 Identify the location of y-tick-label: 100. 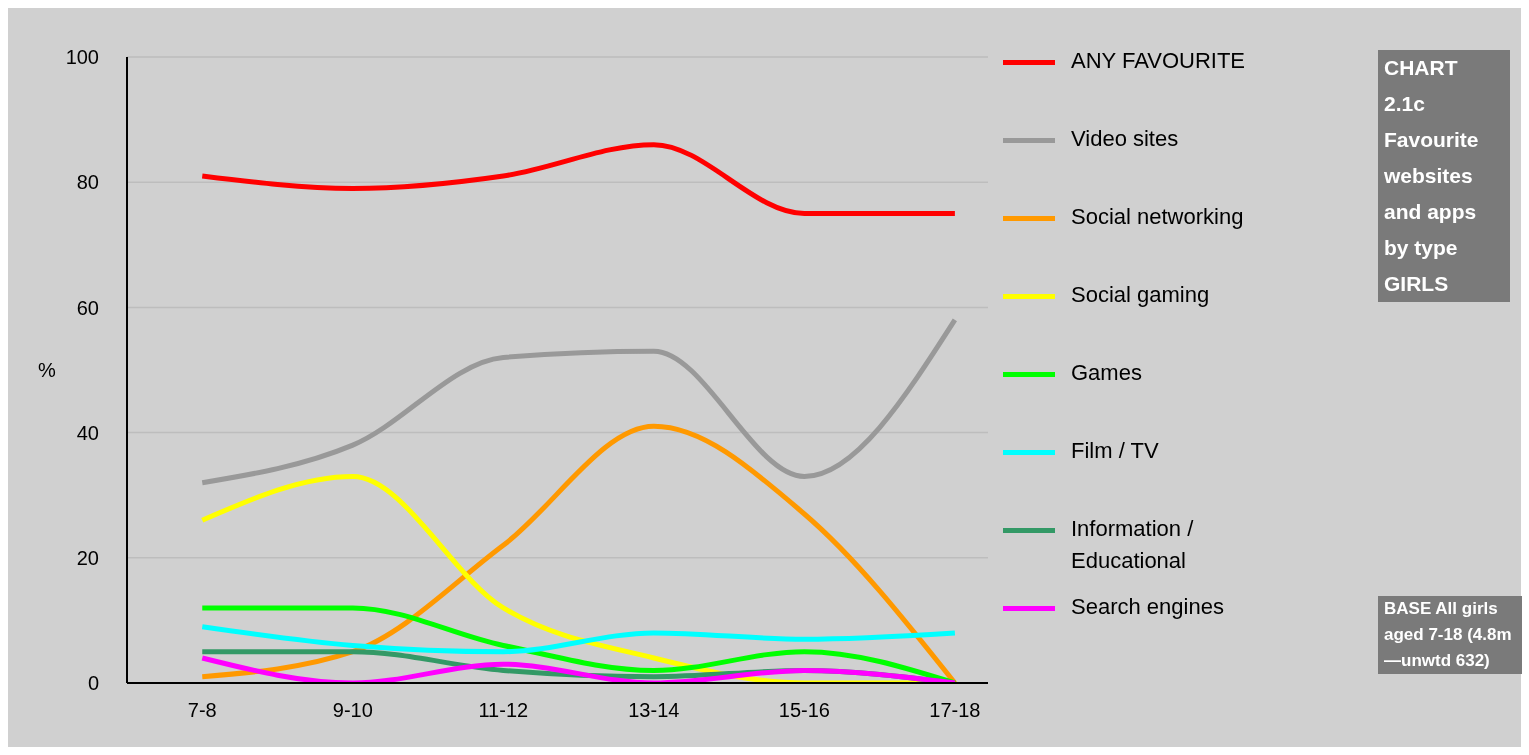
(82, 57).